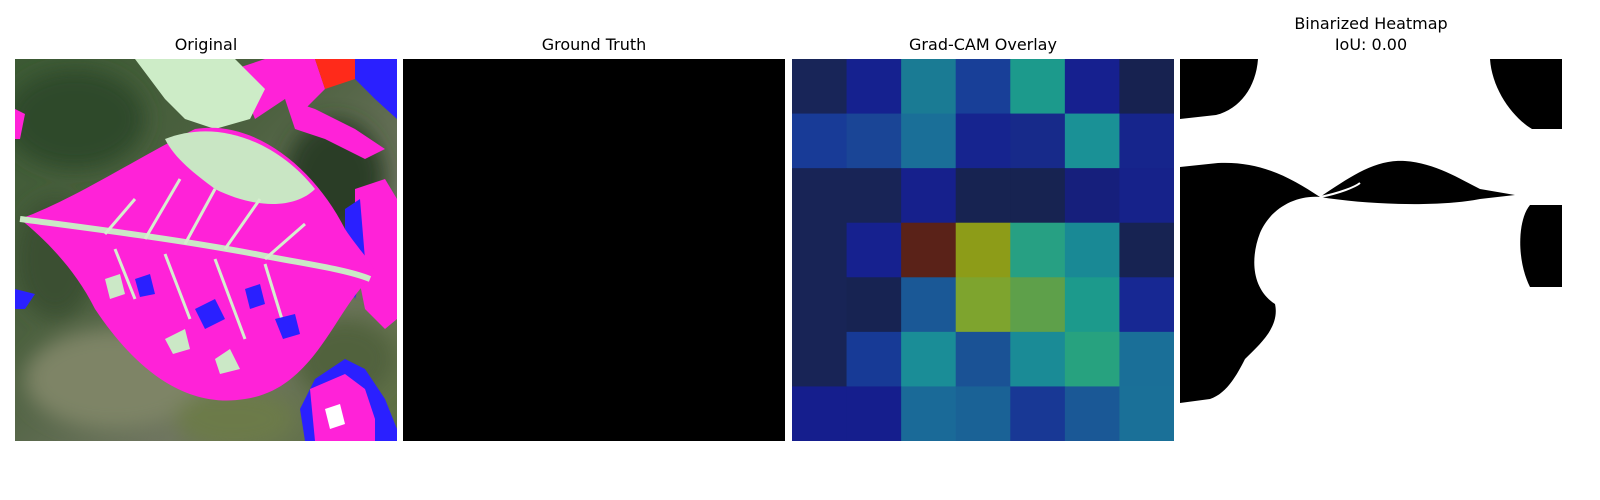 The image size is (1600, 500). What do you see at coordinates (1371, 44) in the screenshot?
I see `iou-label: IoU: 0.00` at bounding box center [1371, 44].